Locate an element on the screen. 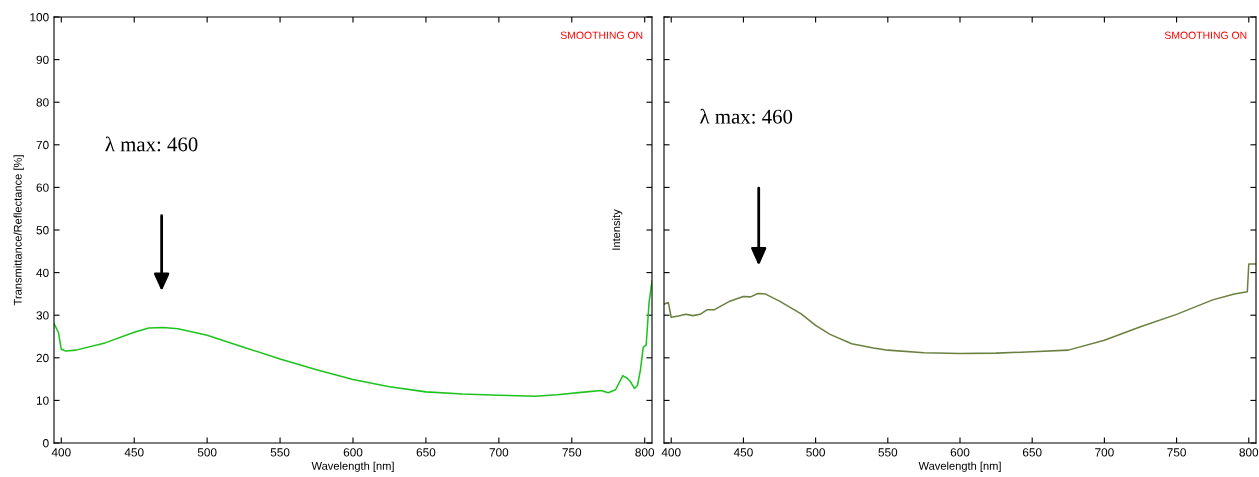 This screenshot has width=1259, height=477. y-axis-title: Intensity is located at coordinates (617, 229).